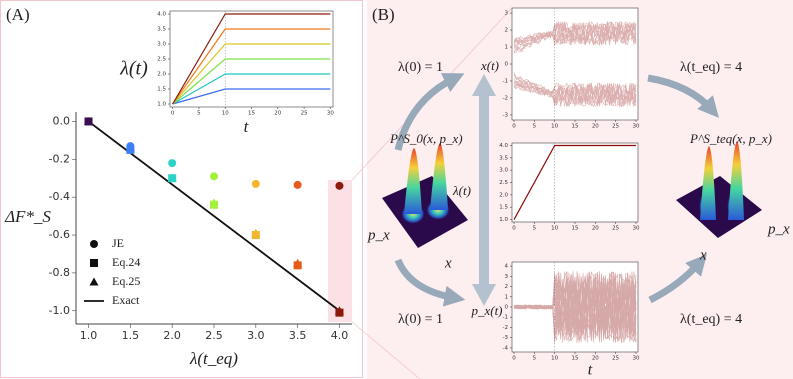  What do you see at coordinates (126, 281) in the screenshot?
I see `legend-label: Eq.25` at bounding box center [126, 281].